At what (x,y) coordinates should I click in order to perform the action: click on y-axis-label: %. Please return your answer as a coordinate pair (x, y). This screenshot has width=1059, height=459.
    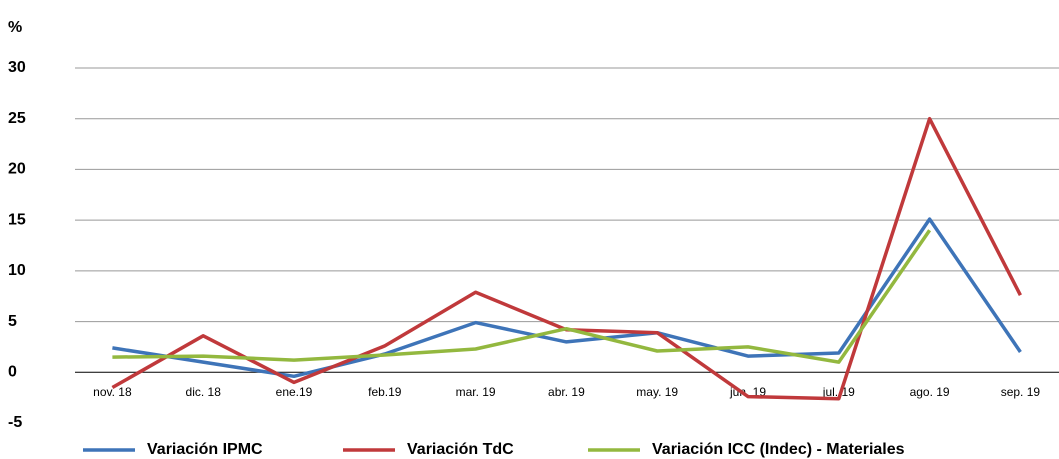
    Looking at the image, I should click on (15, 27).